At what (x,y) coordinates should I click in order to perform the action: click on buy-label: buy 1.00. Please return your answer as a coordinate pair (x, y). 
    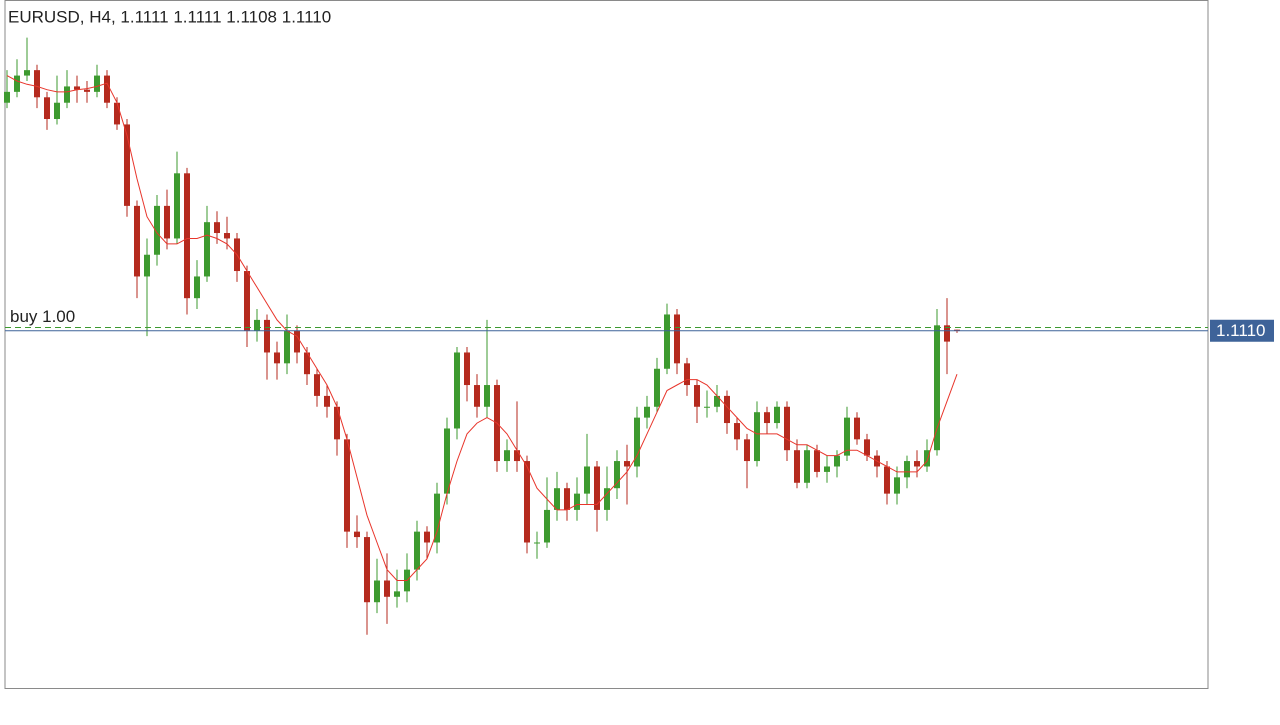
    Looking at the image, I should click on (42, 316).